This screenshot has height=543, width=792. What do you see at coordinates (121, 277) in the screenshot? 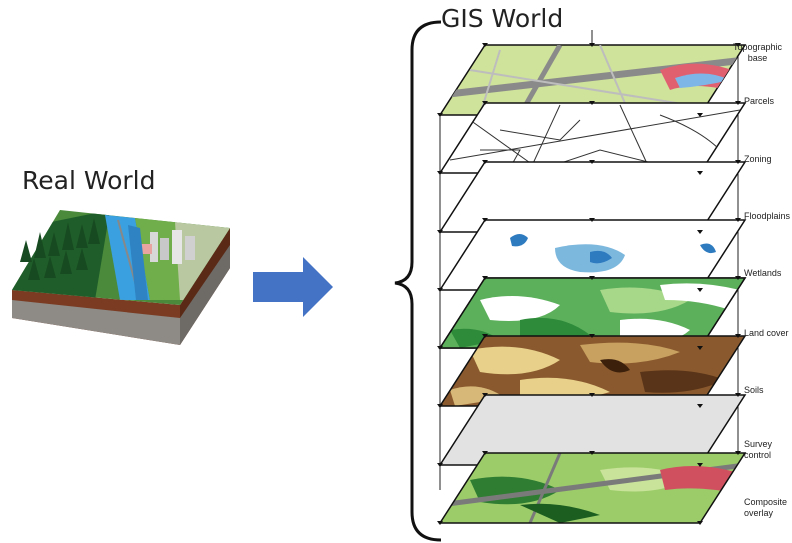
I see `landscape-block-image` at bounding box center [121, 277].